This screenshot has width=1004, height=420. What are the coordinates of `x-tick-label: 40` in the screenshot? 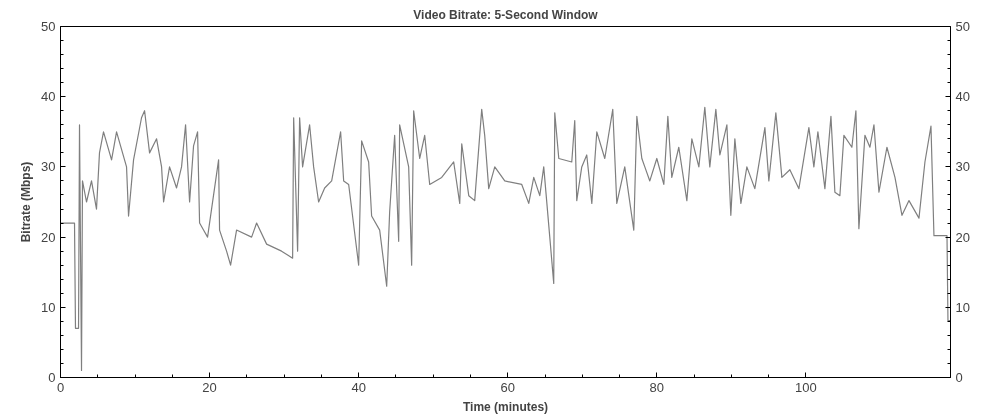 It's located at (358, 387).